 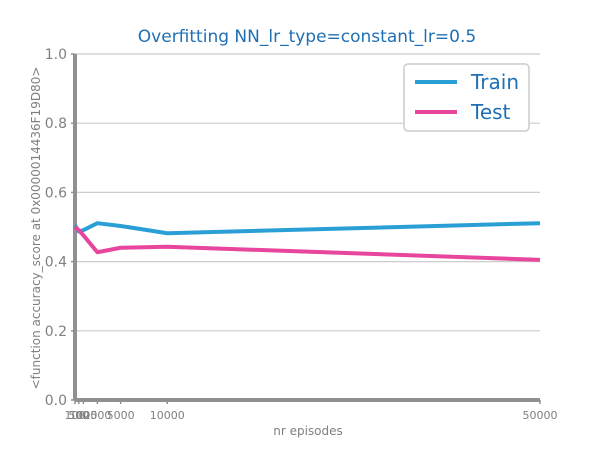 What do you see at coordinates (494, 82) in the screenshot?
I see `legend-label-train: Train` at bounding box center [494, 82].